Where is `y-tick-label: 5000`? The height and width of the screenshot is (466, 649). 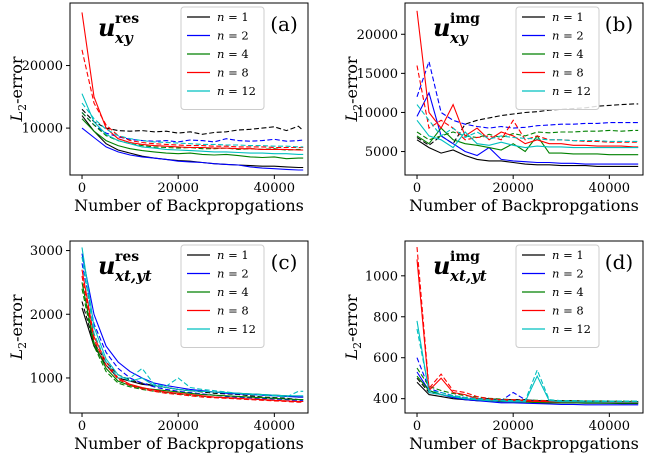
y-tick-label: 5000 is located at coordinates (381, 152).